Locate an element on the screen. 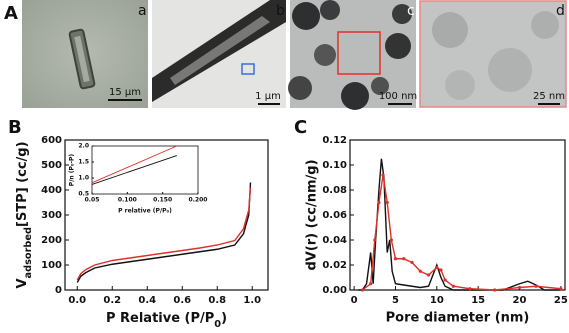  inset-frame is located at coordinates (145, 170).